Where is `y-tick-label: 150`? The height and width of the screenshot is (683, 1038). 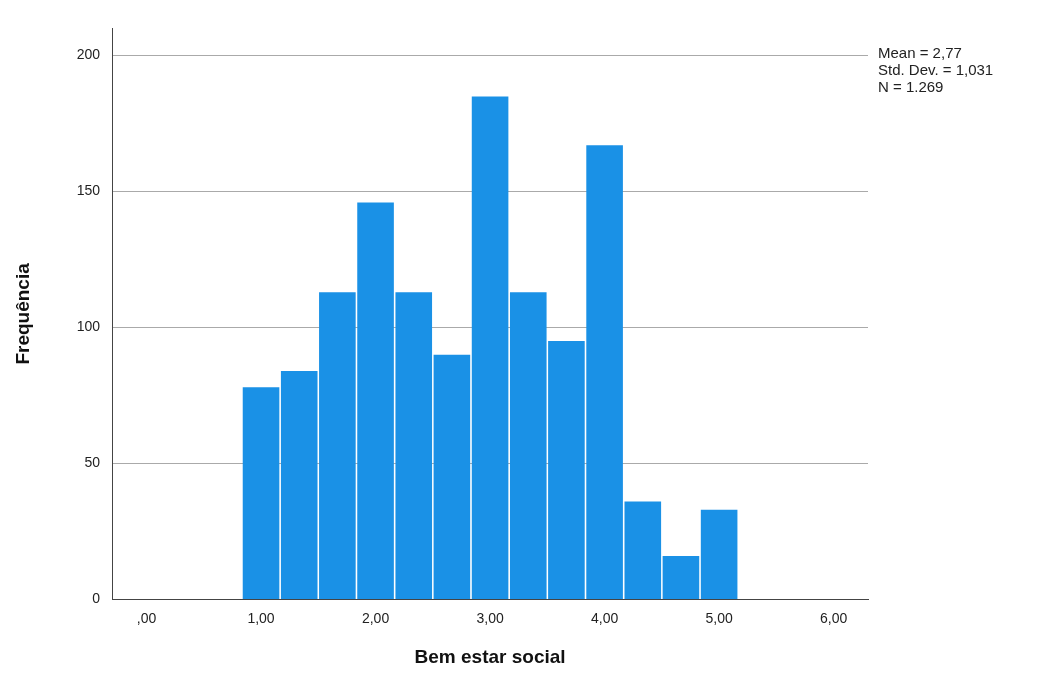 y-tick-label: 150 is located at coordinates (88, 190).